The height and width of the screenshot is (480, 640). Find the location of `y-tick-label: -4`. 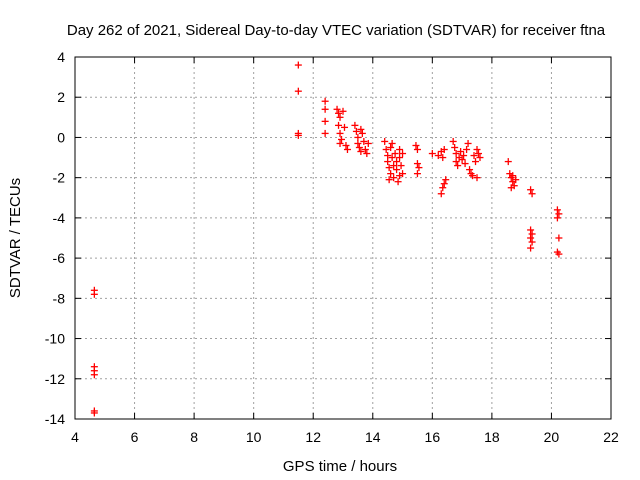

y-tick-label: -4 is located at coordinates (59, 218).